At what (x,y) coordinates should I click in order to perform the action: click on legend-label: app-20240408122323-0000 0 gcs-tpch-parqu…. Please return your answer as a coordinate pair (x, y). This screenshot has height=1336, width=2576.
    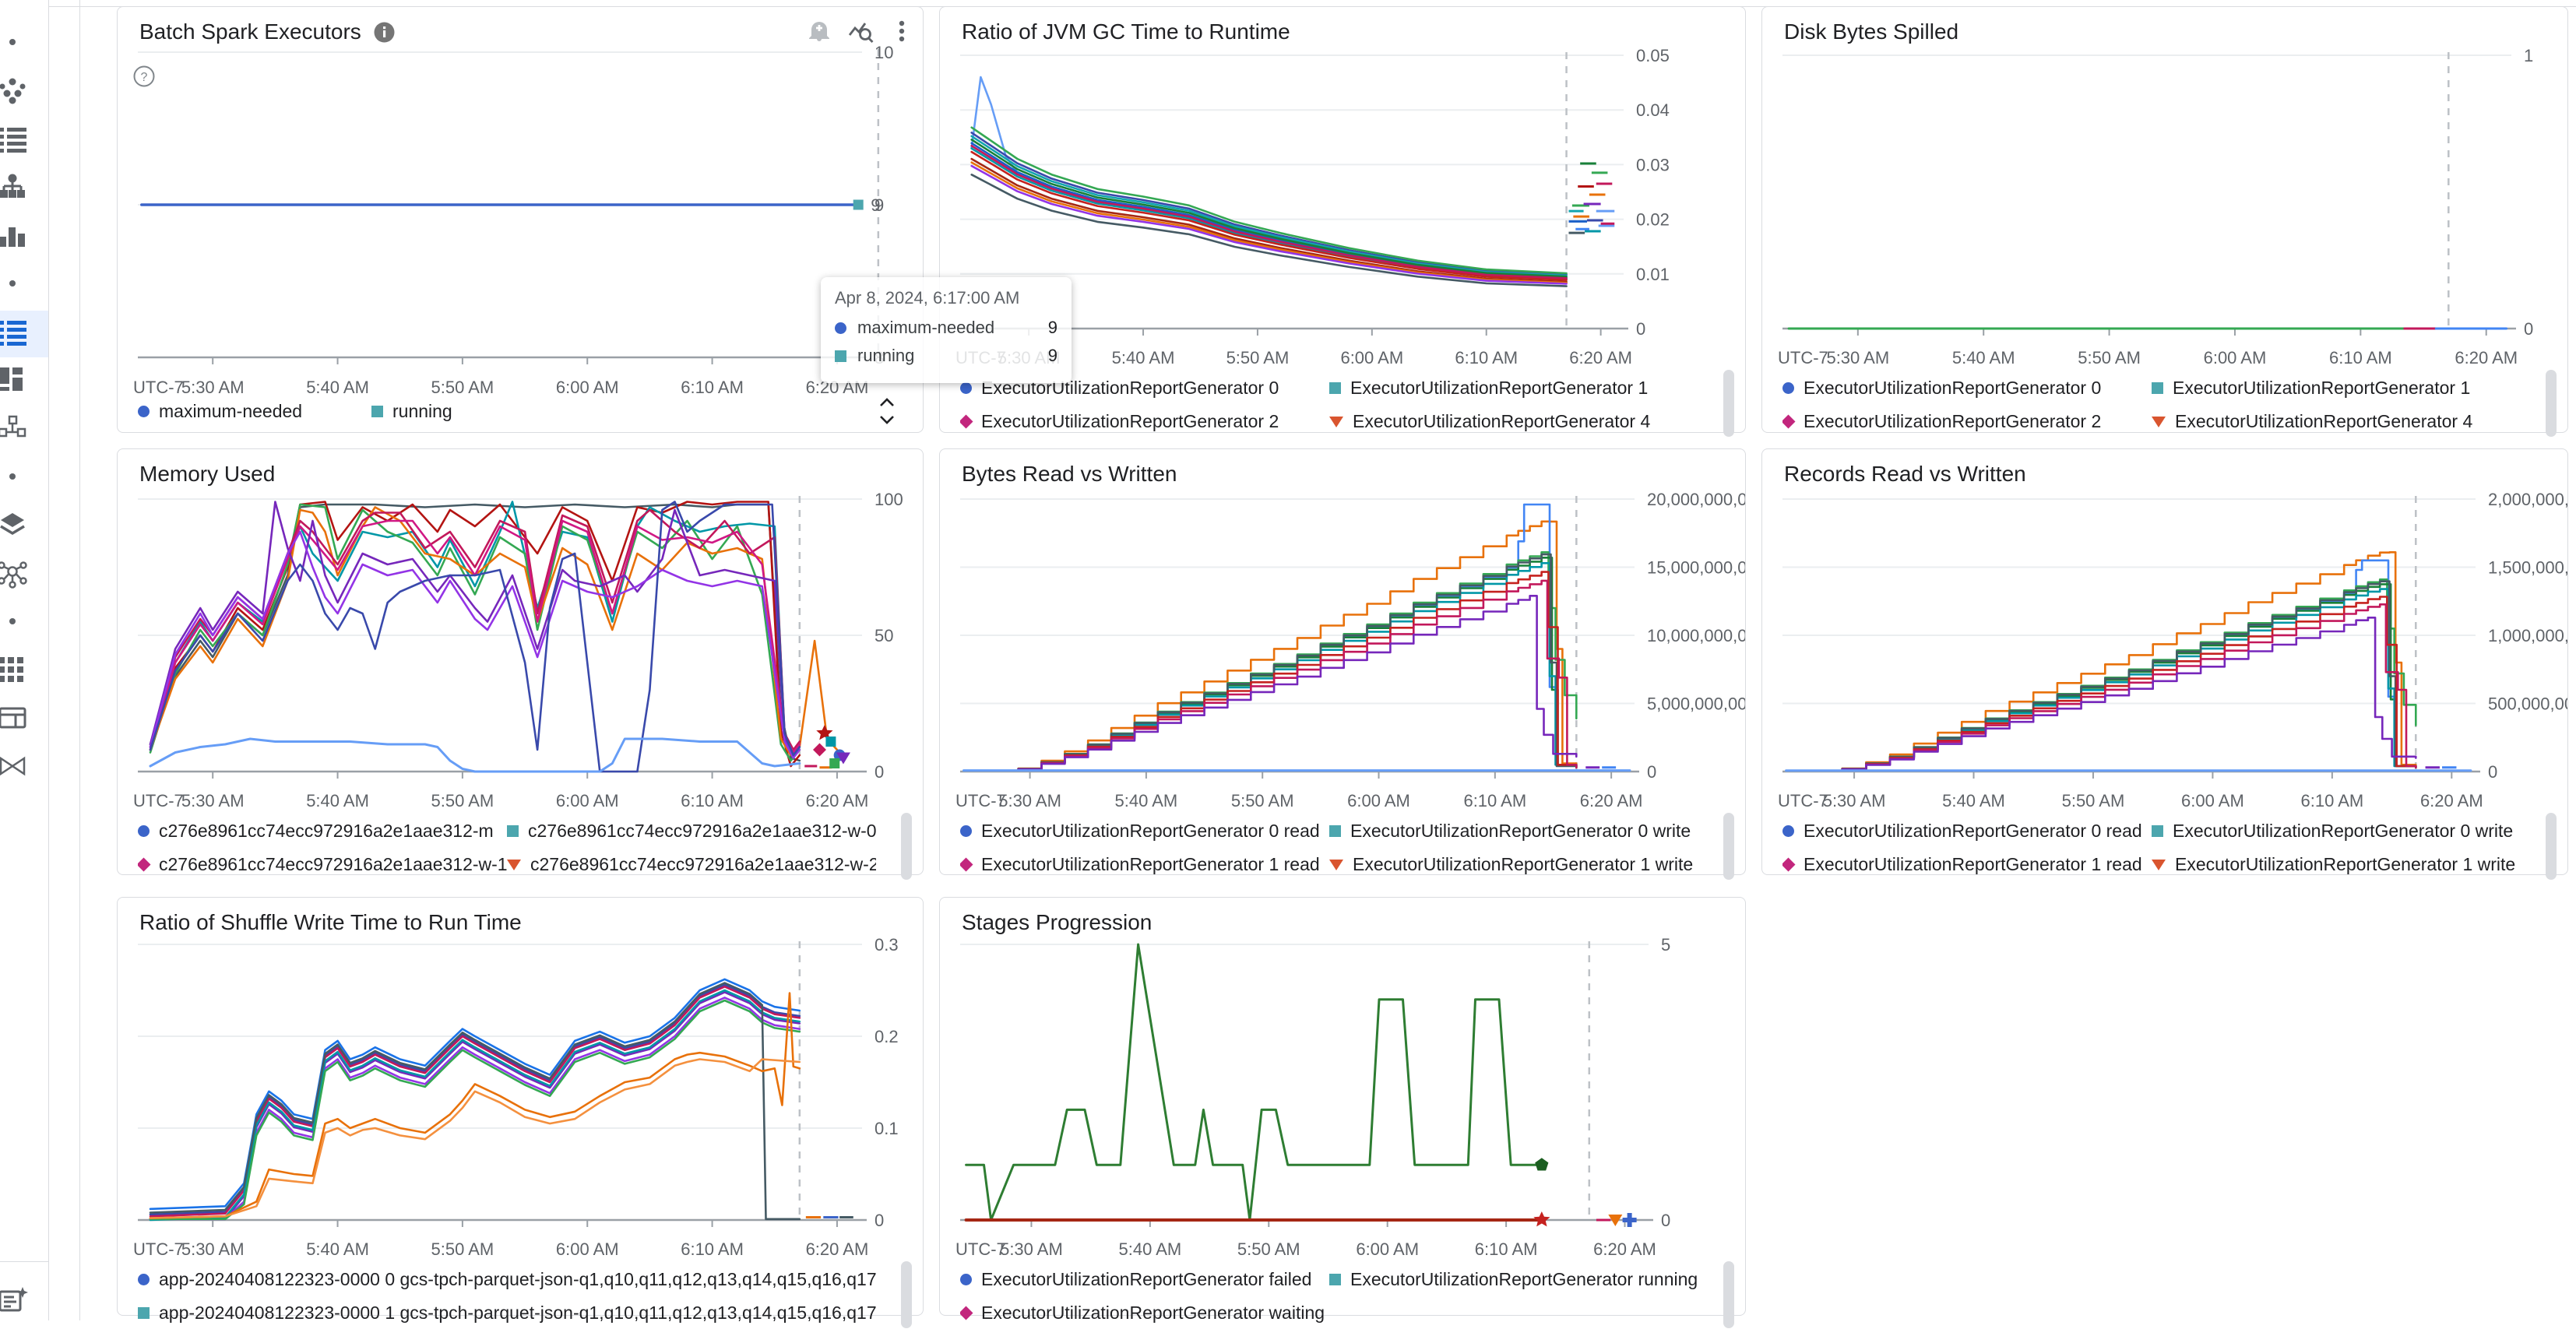
    Looking at the image, I should click on (517, 1279).